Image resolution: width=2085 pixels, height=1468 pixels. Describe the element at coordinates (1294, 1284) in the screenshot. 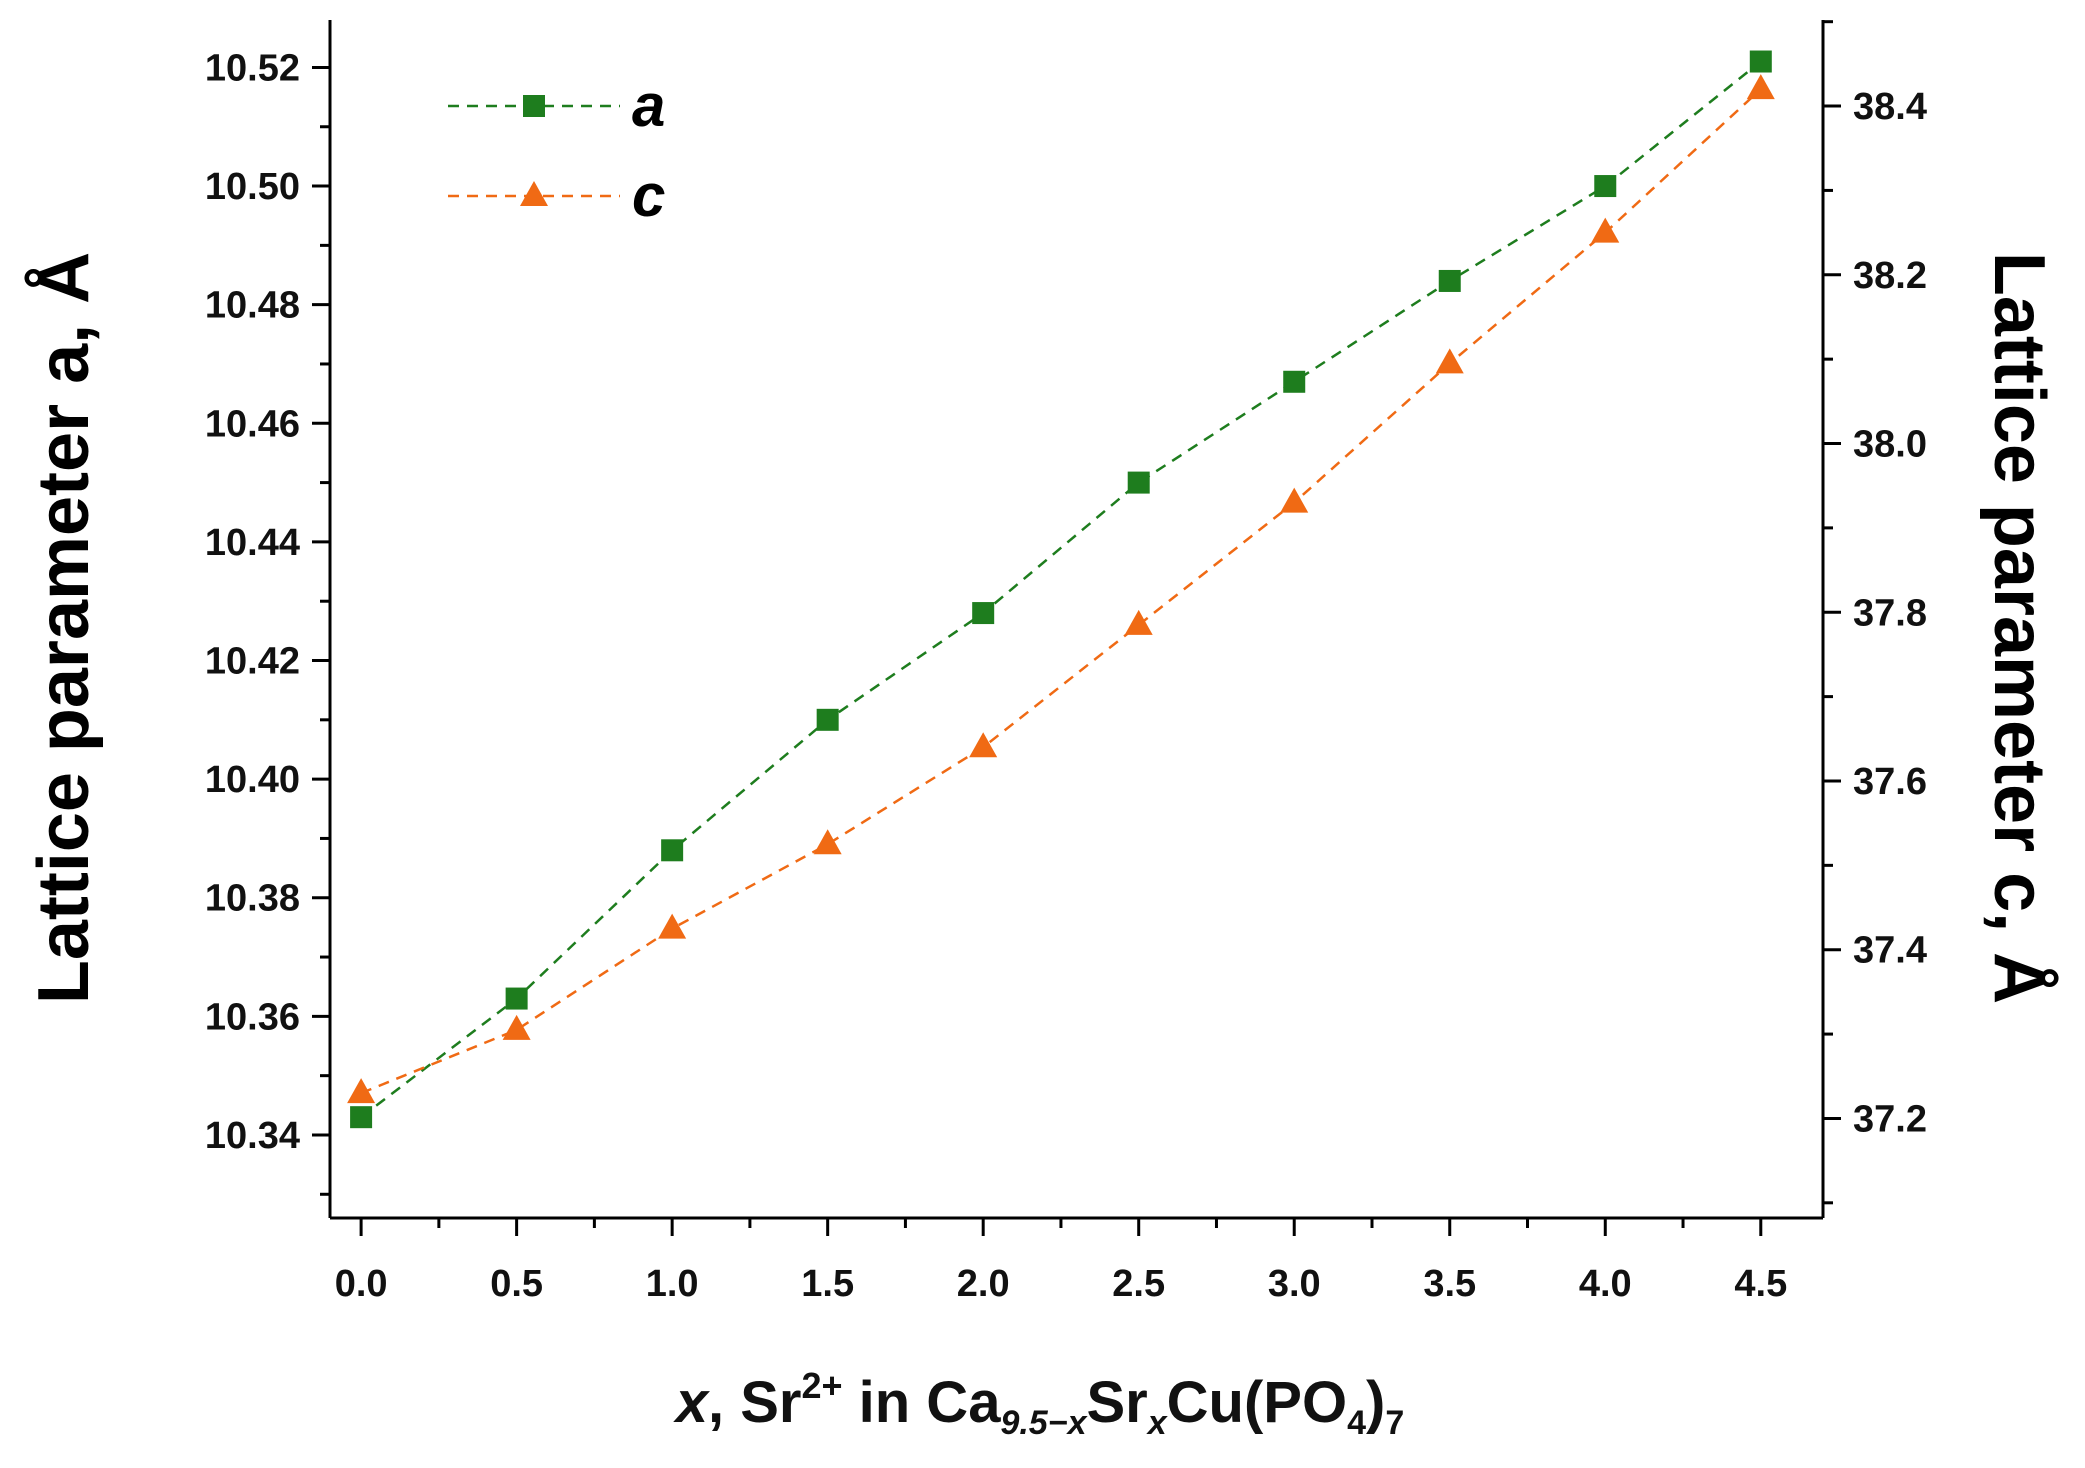

I see `x-tick-label: 3.0` at that location.